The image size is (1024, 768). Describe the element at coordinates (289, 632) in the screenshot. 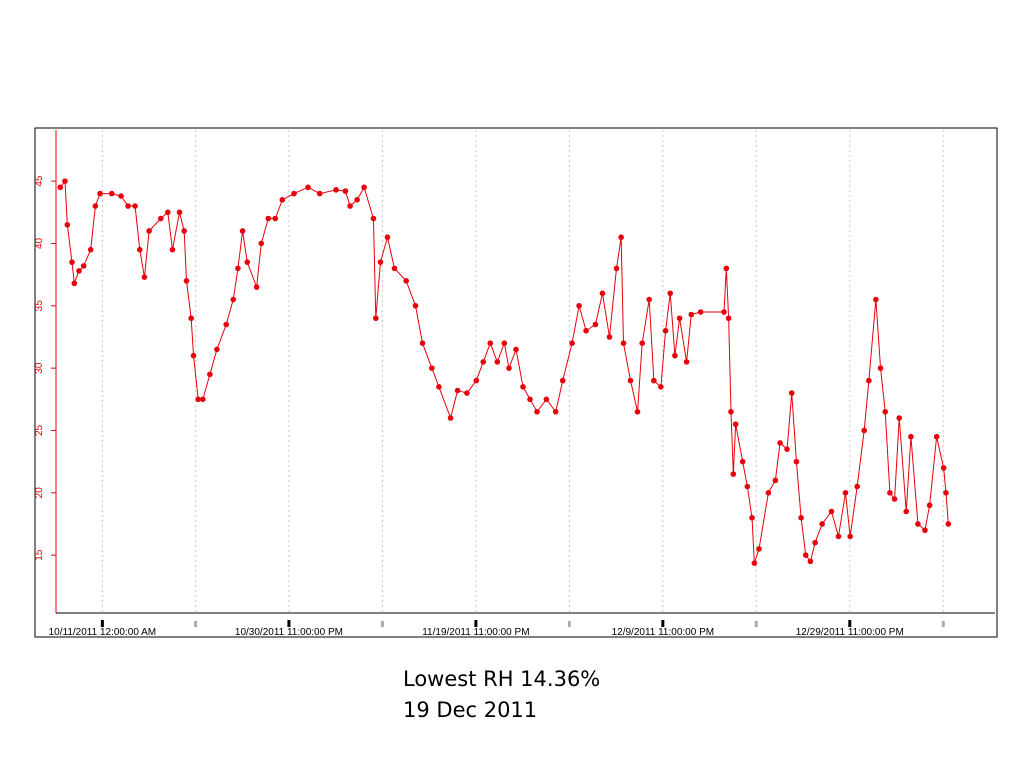

I see `x-tick-label: 10/30/2011 11:00:00 PM` at that location.